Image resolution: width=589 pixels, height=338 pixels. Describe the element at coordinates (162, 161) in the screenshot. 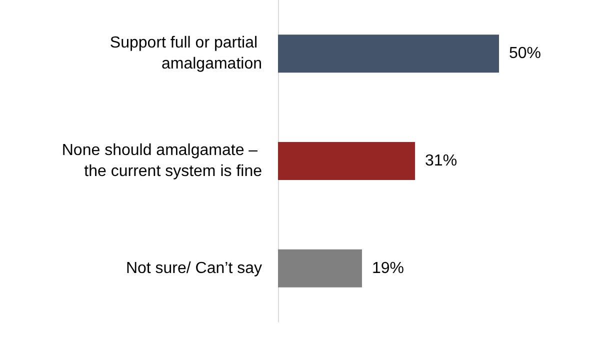

I see `y-tick-label: None should amalgamate – the current system is fine` at that location.